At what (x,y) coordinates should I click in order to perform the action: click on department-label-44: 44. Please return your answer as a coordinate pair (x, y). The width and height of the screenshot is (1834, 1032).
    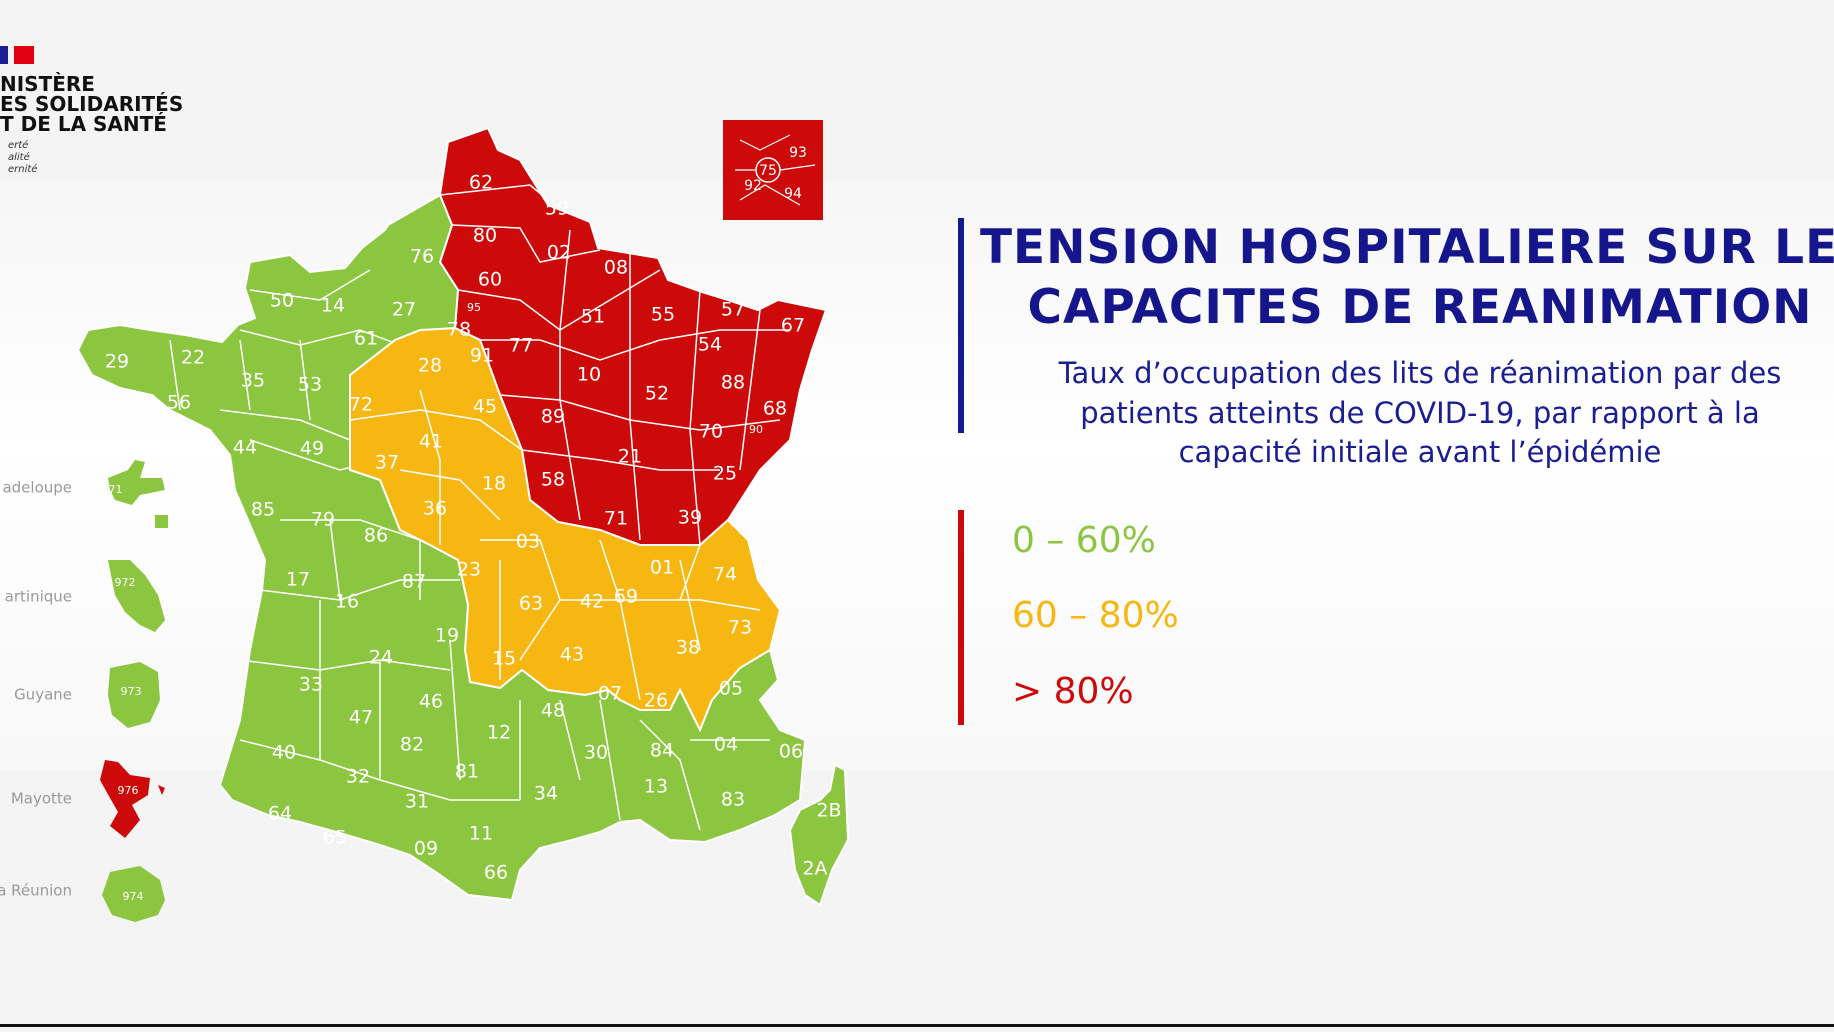
    Looking at the image, I should click on (245, 448).